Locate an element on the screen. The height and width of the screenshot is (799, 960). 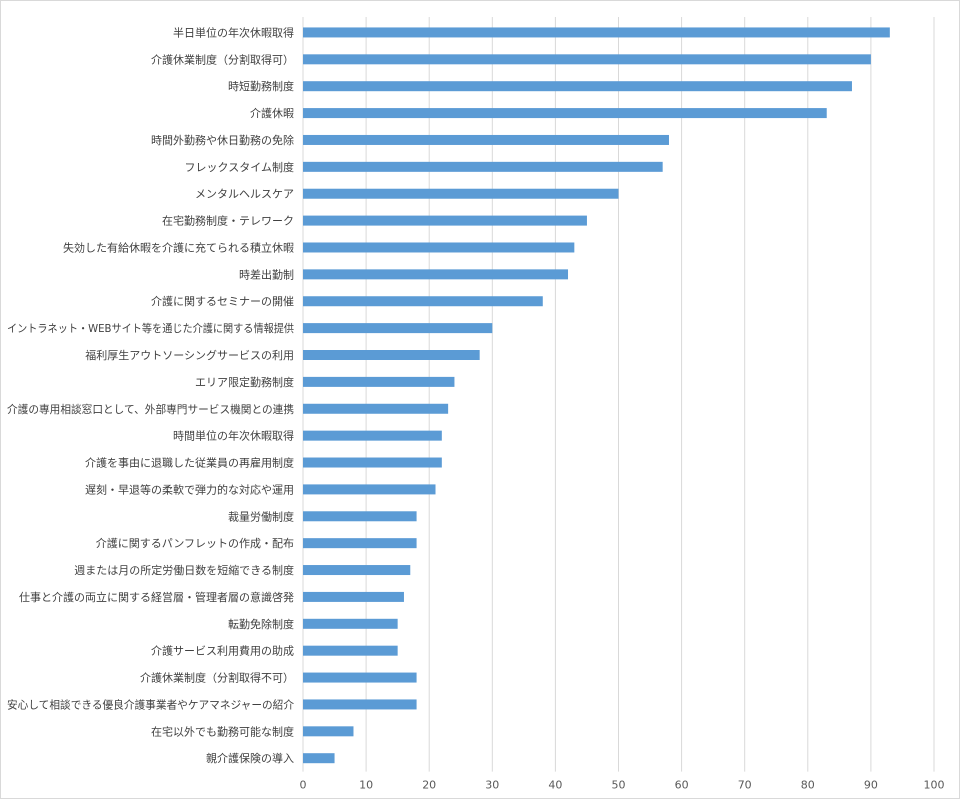
category-label: フレックスタイム制度 is located at coordinates (239, 167).